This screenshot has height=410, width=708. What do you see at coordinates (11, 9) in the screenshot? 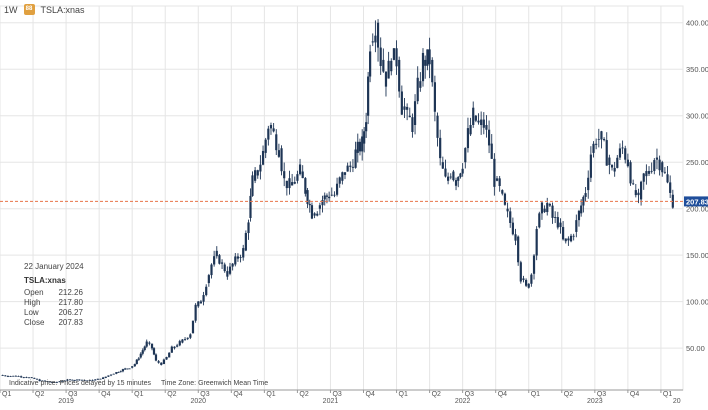
I see `interval-selector: 1W` at bounding box center [11, 9].